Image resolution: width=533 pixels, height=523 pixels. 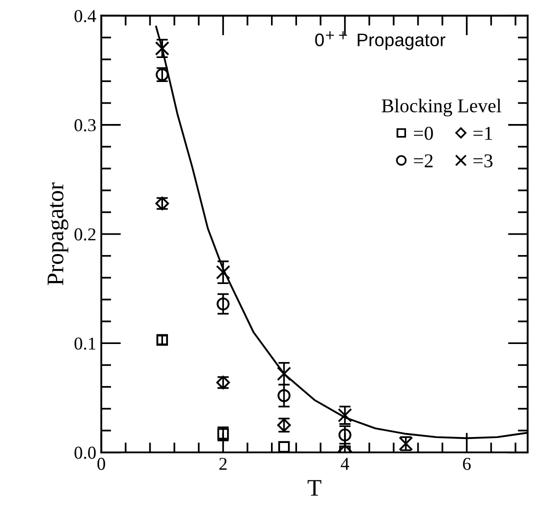 What do you see at coordinates (467, 464) in the screenshot?
I see `x-tick-label: 6` at bounding box center [467, 464].